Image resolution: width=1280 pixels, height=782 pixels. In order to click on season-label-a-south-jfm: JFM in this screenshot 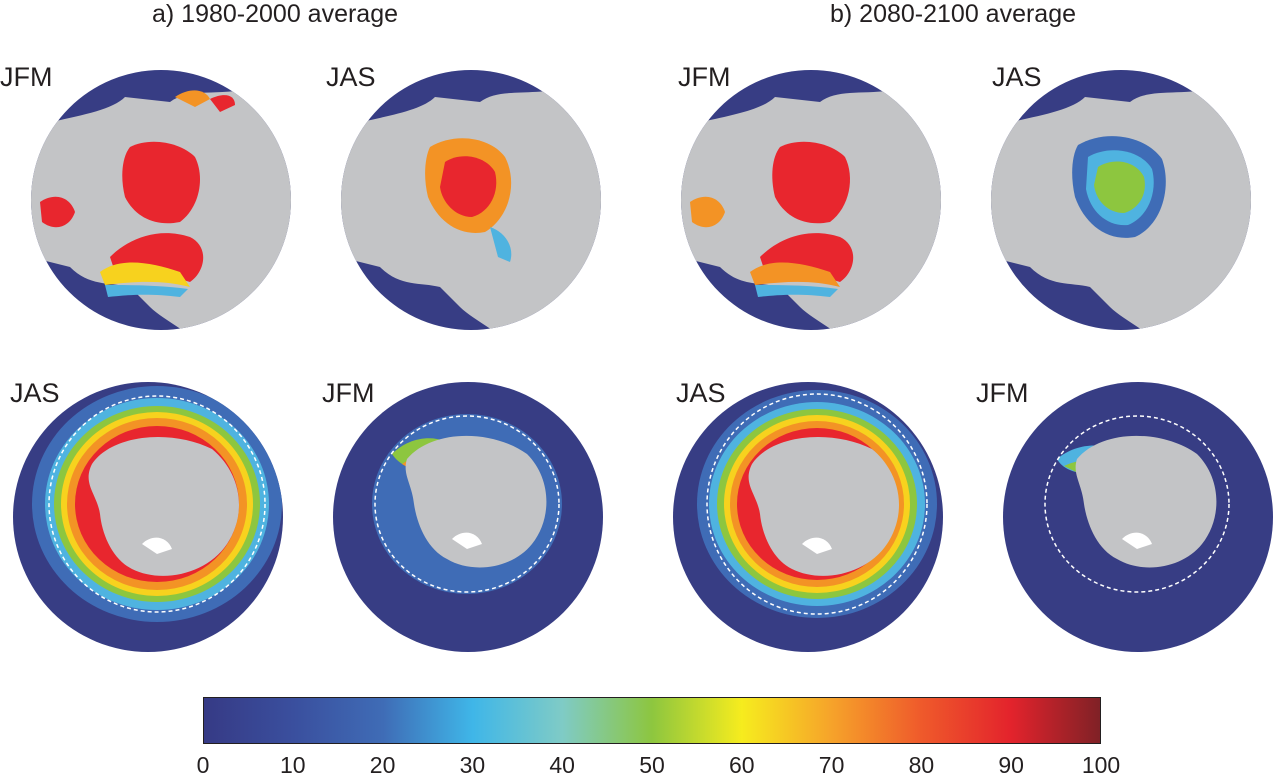, I will do `click(348, 393)`.